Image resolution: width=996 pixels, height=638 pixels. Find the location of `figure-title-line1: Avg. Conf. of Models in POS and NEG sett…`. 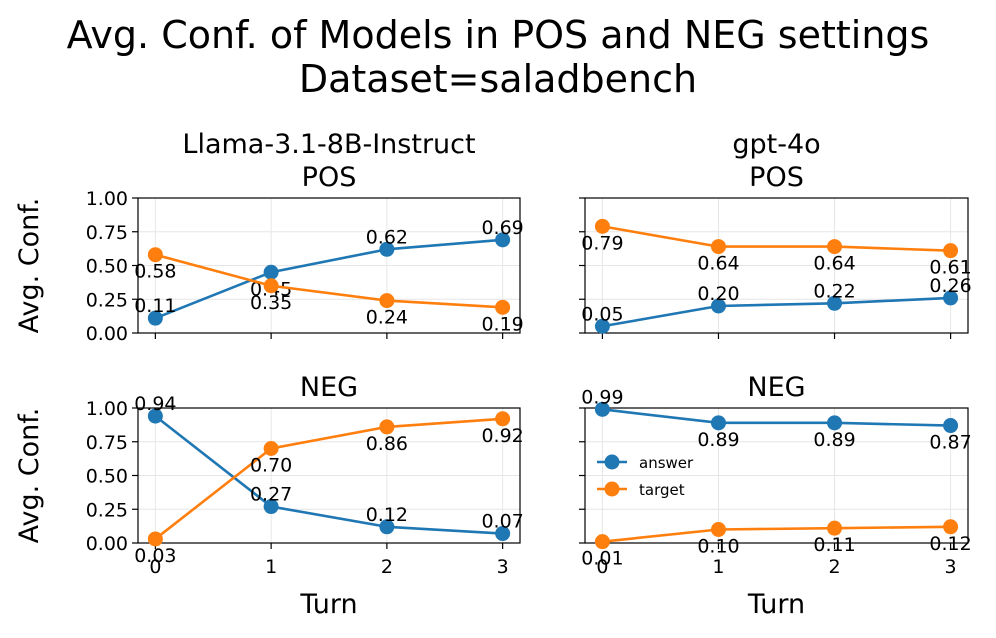

figure-title-line1: Avg. Conf. of Models in POS and NEG sett… is located at coordinates (498, 35).